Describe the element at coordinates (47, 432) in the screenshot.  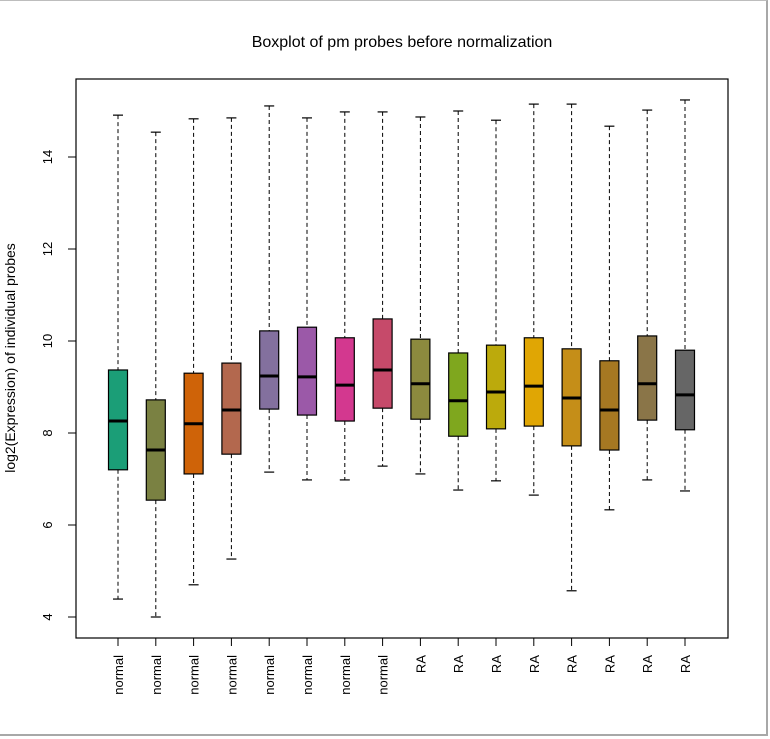
I see `y-tick-label: 8` at that location.